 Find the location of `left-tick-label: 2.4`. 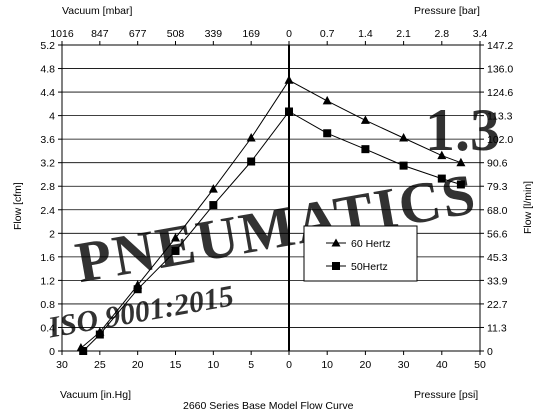

left-tick-label: 2.4 is located at coordinates (47, 211).